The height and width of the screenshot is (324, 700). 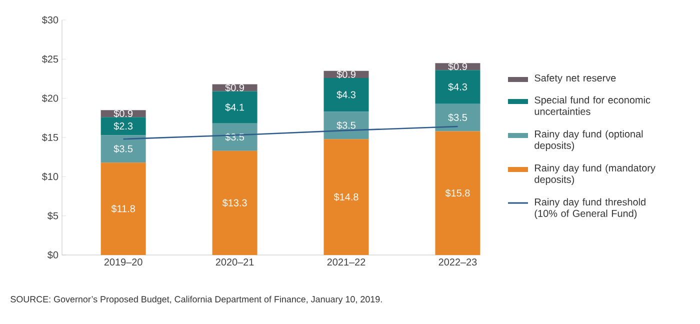 I want to click on data-label: $4.1, so click(x=234, y=107).